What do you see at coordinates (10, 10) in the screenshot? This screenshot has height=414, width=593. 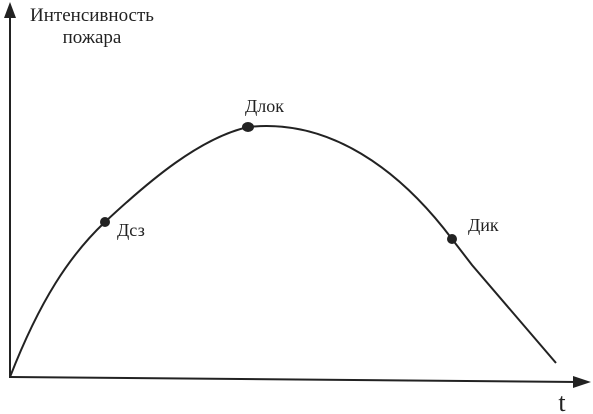 I see `y-axis-arrow` at bounding box center [10, 10].